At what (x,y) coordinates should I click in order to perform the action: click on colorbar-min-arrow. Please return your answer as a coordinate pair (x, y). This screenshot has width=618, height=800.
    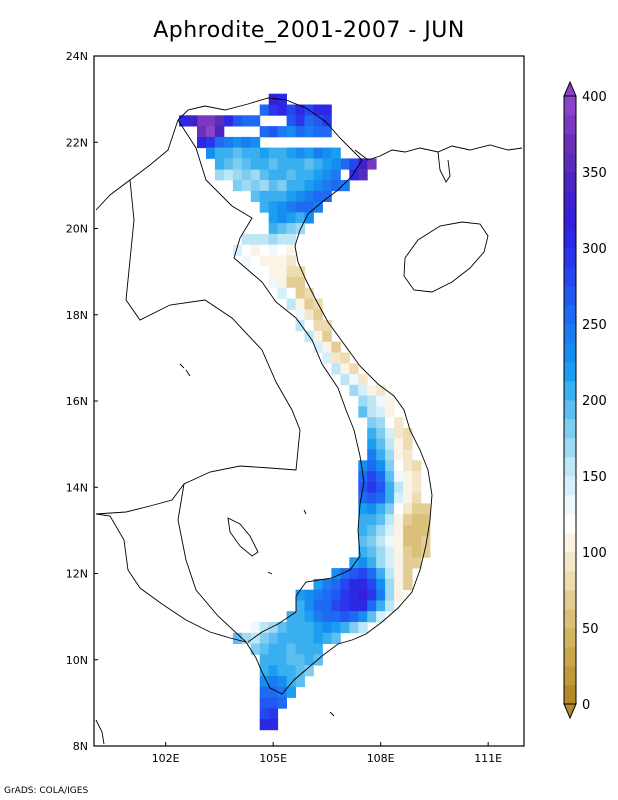
    Looking at the image, I should click on (570, 711).